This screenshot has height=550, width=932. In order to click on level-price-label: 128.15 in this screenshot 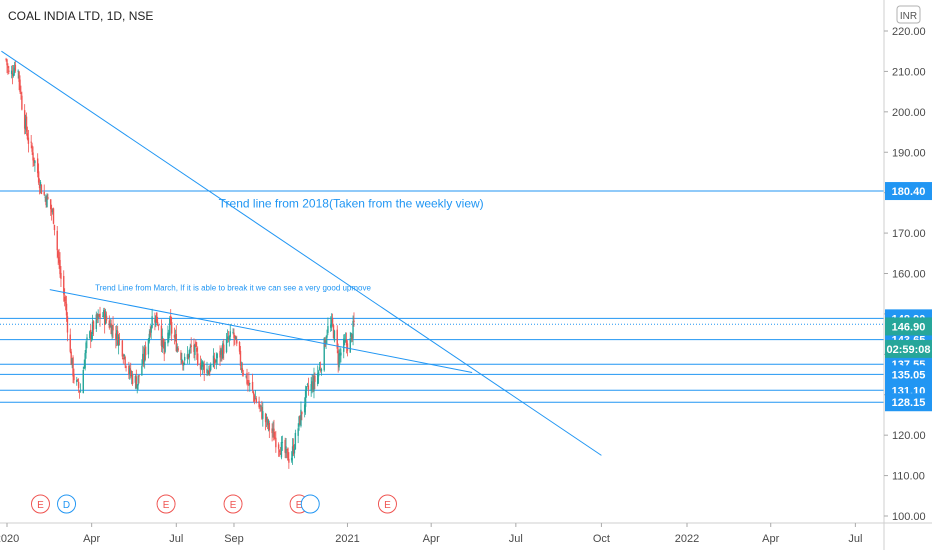, I will do `click(909, 403)`.